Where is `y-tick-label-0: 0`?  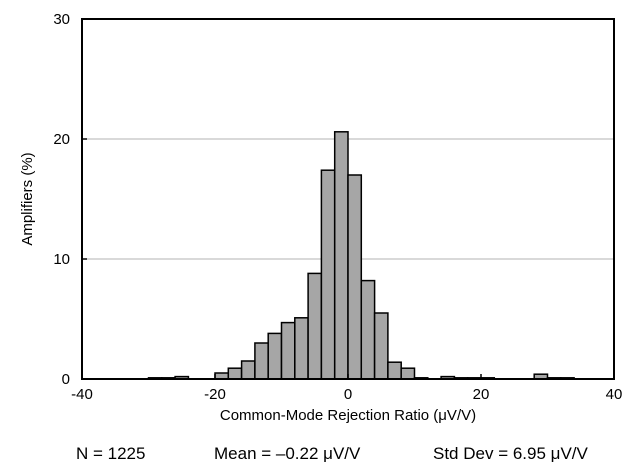
y-tick-label-0: 0 is located at coordinates (66, 379).